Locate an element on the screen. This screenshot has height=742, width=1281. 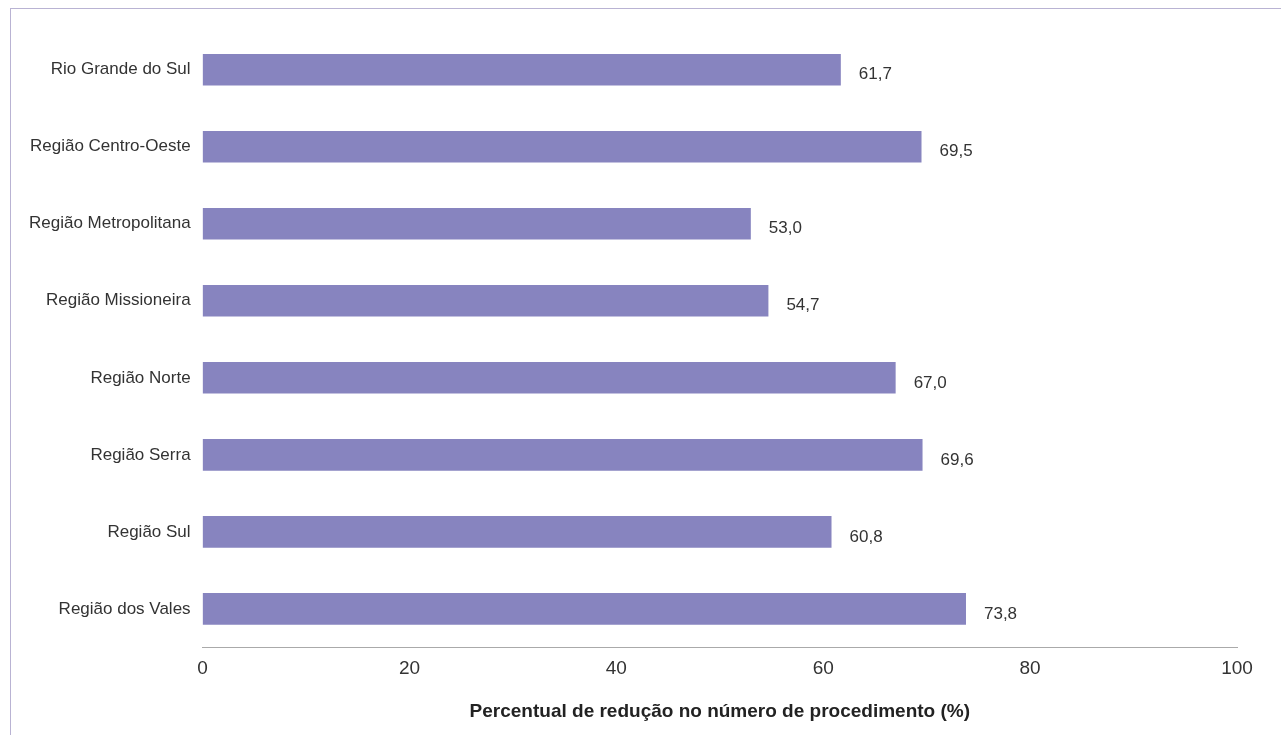
y-tick-label: Região Sul is located at coordinates (149, 531).